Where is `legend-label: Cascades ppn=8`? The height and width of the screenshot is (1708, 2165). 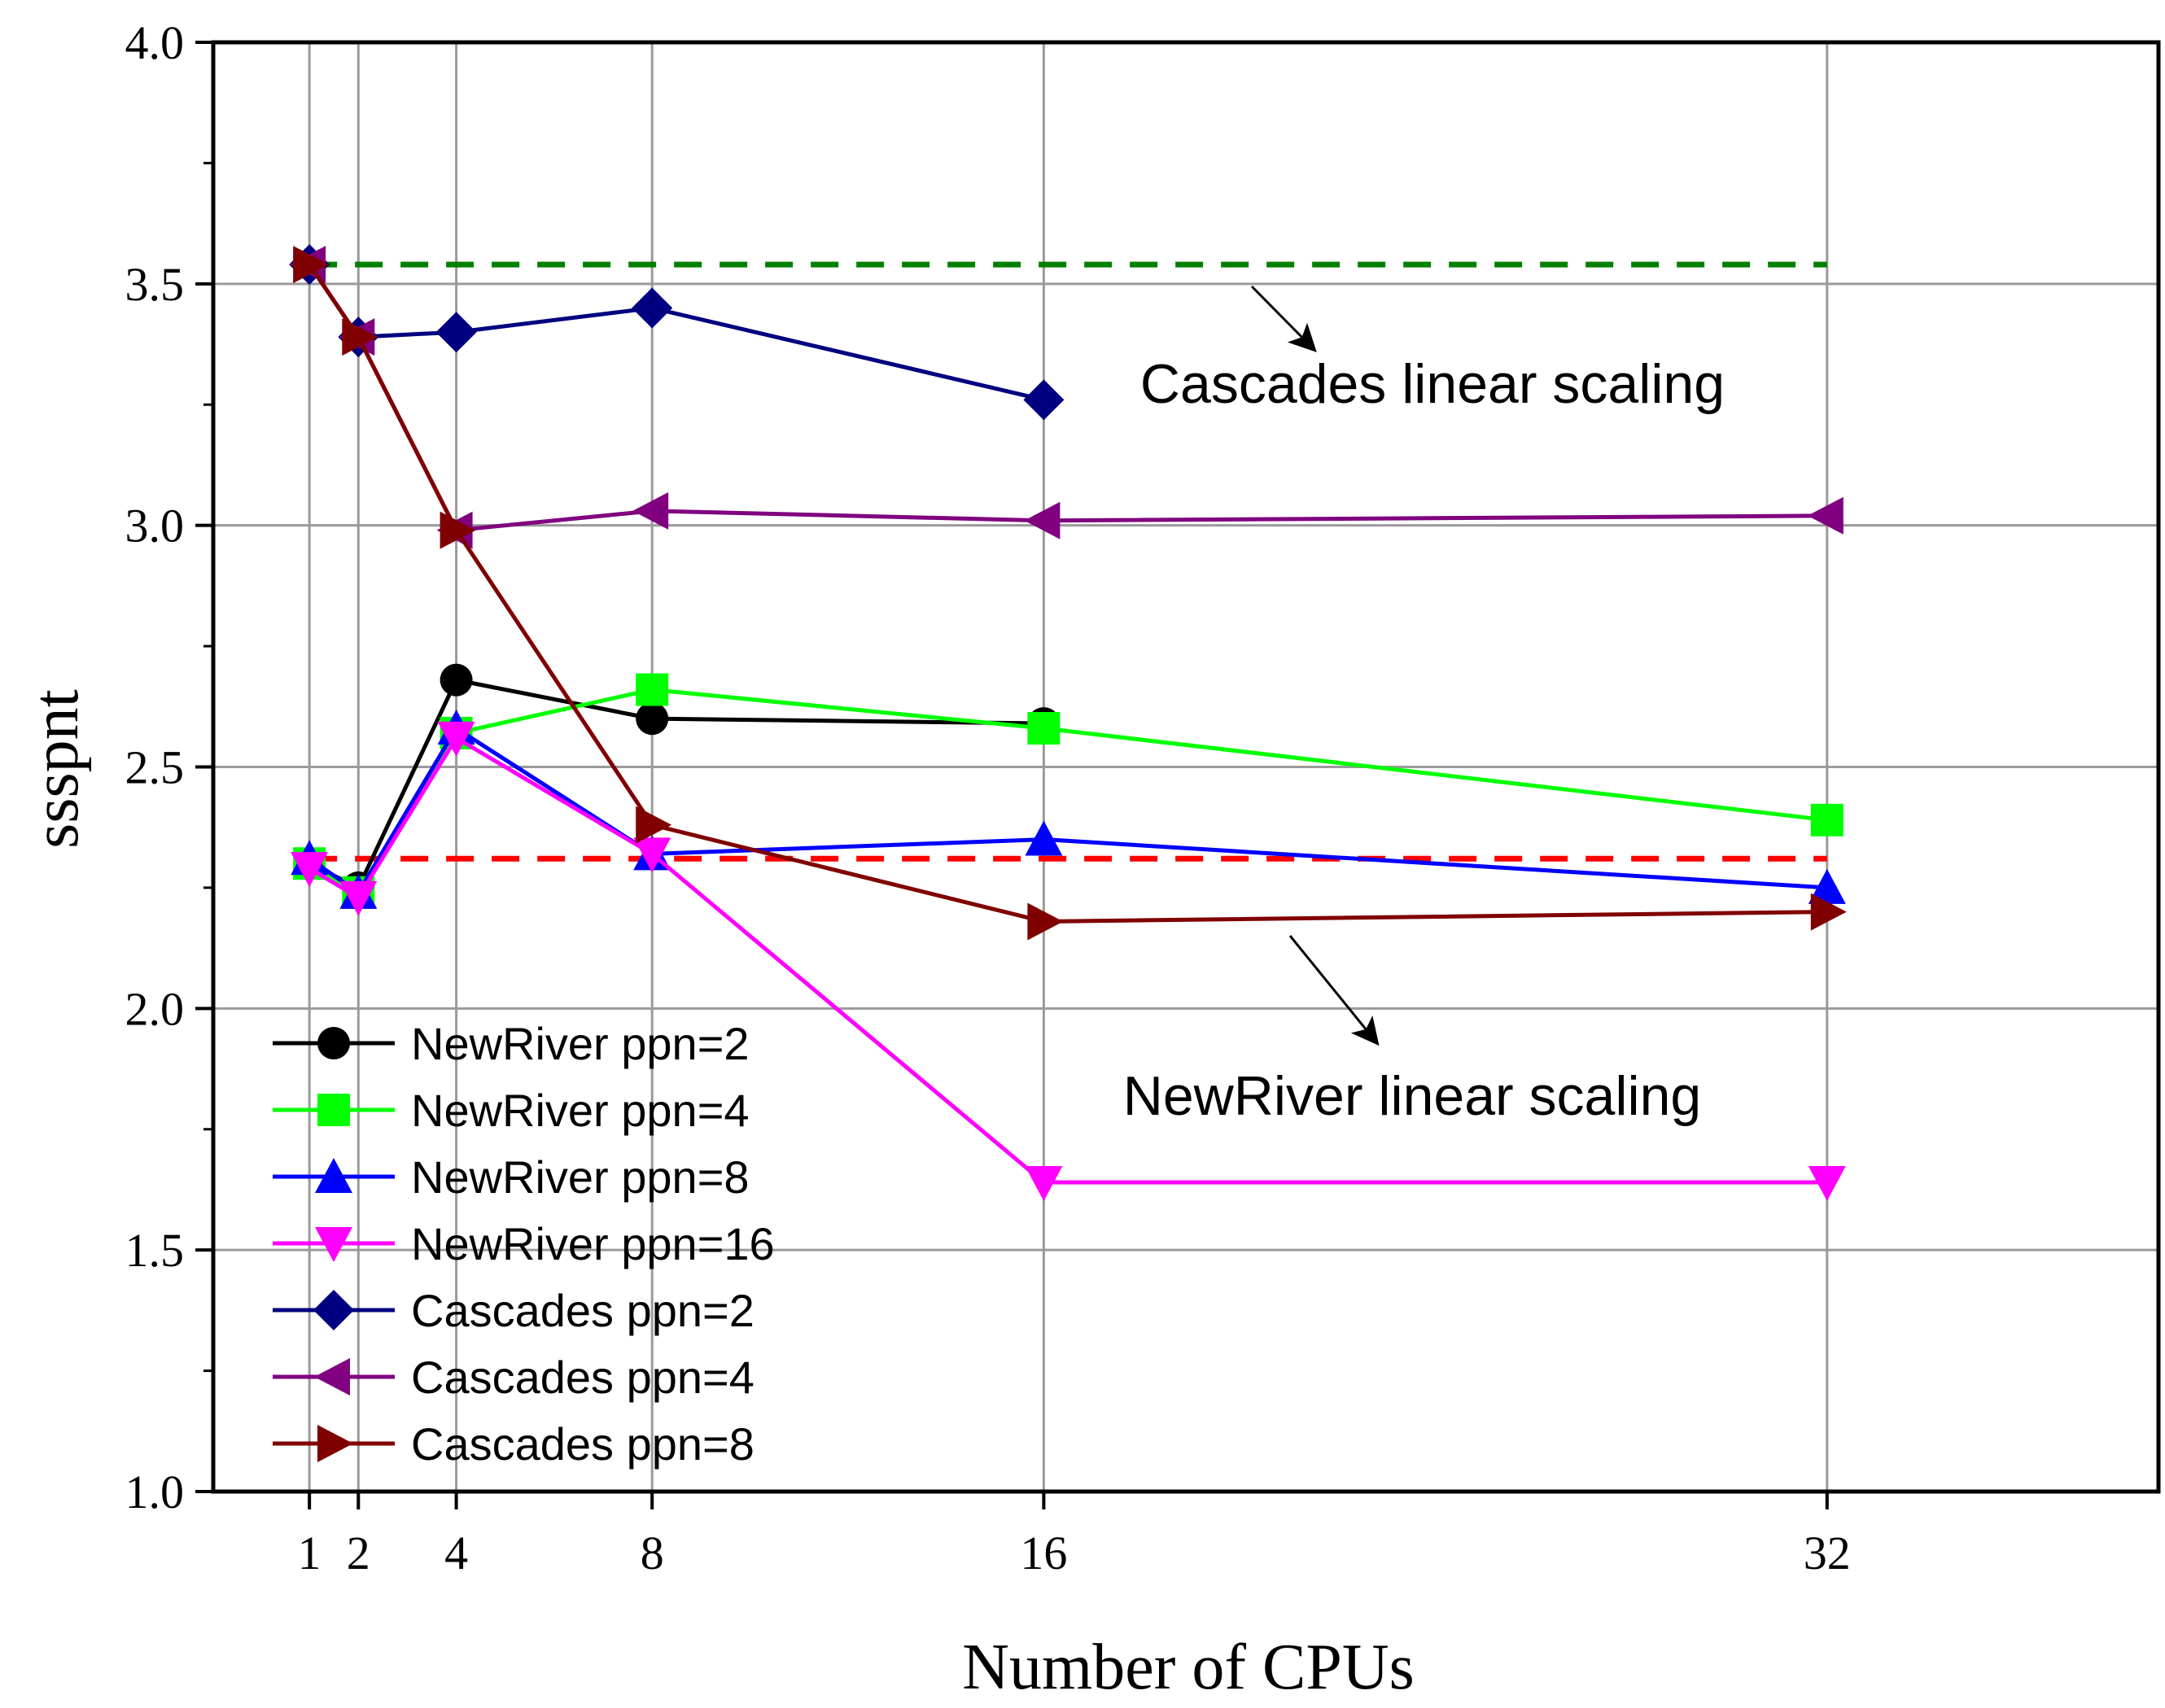
legend-label: Cascades ppn=8 is located at coordinates (582, 1444).